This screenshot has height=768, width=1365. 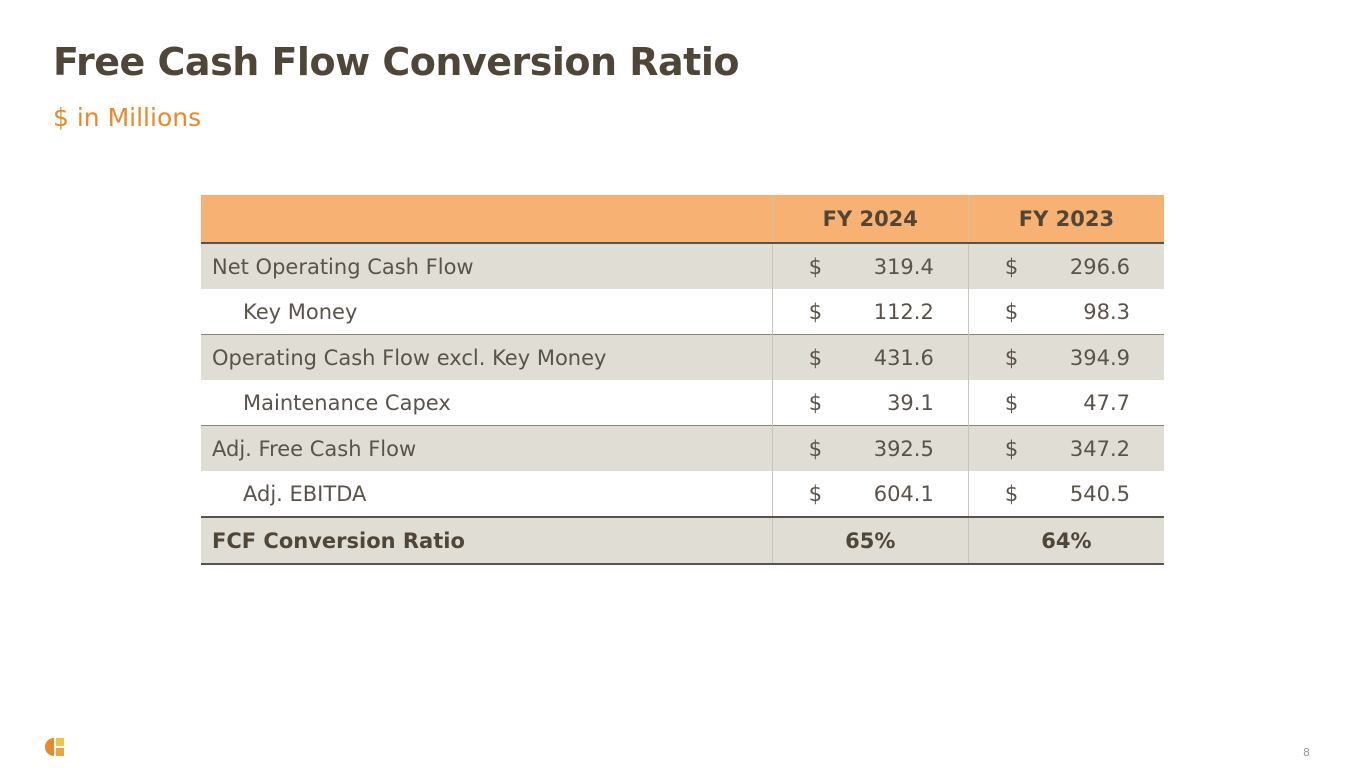 What do you see at coordinates (903, 311) in the screenshot?
I see `amount: 112.2` at bounding box center [903, 311].